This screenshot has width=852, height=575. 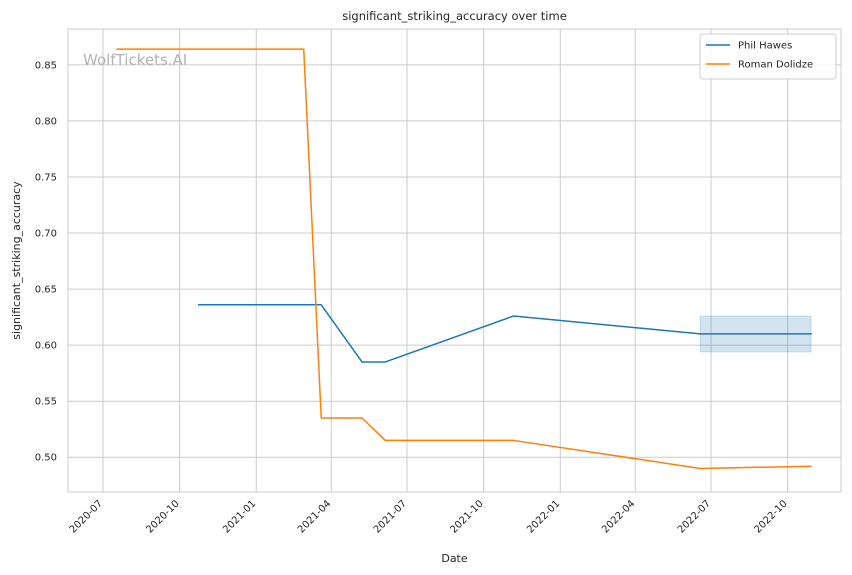 I want to click on legend-label: Roman Dolidze, so click(x=775, y=65).